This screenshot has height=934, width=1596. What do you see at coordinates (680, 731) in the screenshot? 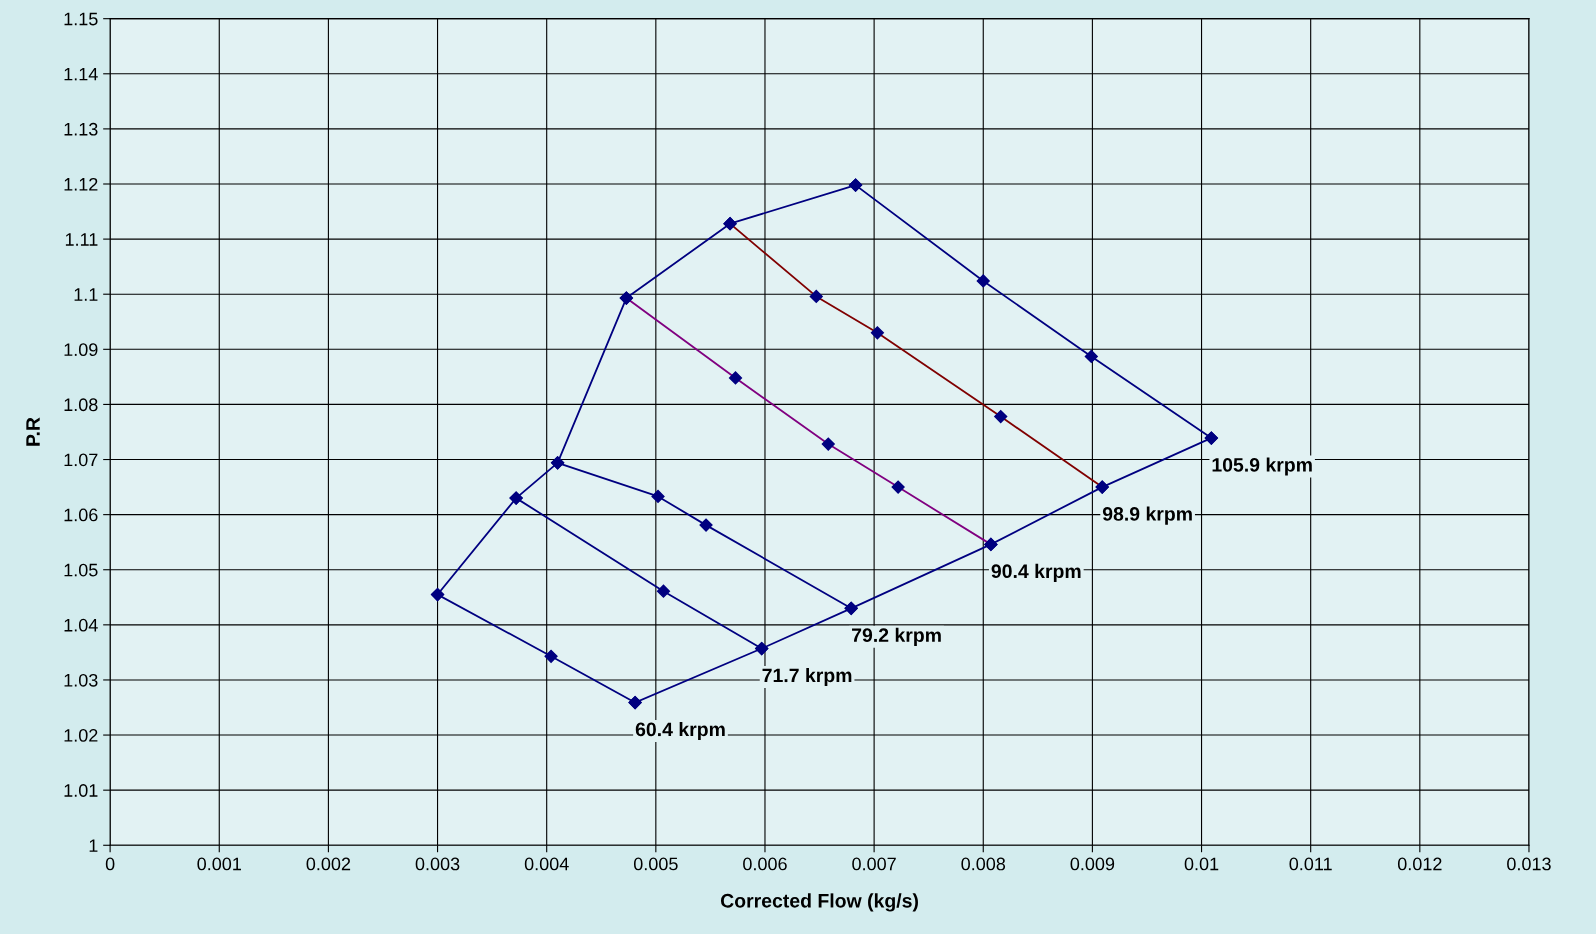
I see `annotation: 60.4 krpm` at bounding box center [680, 731].